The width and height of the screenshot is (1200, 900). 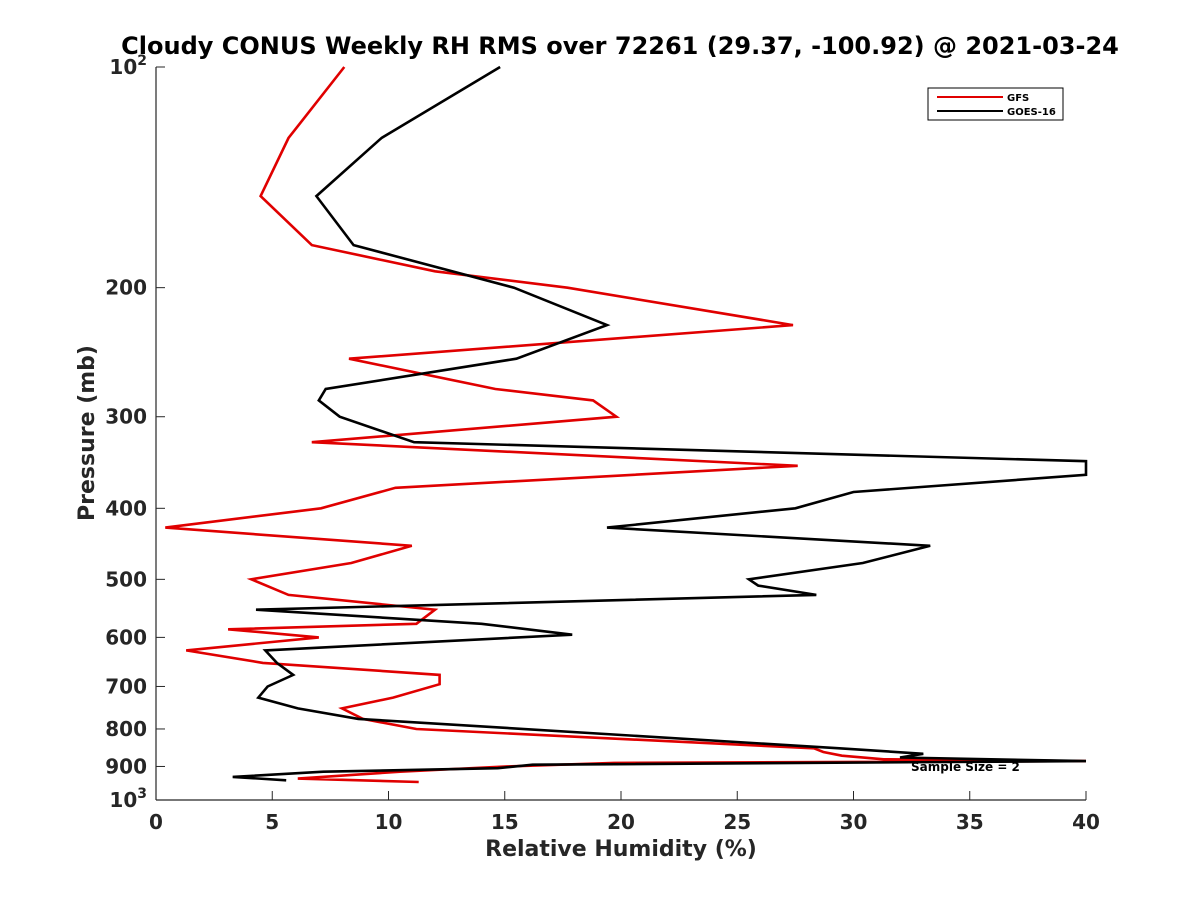 I want to click on y-tick-label: 600, so click(x=126, y=637).